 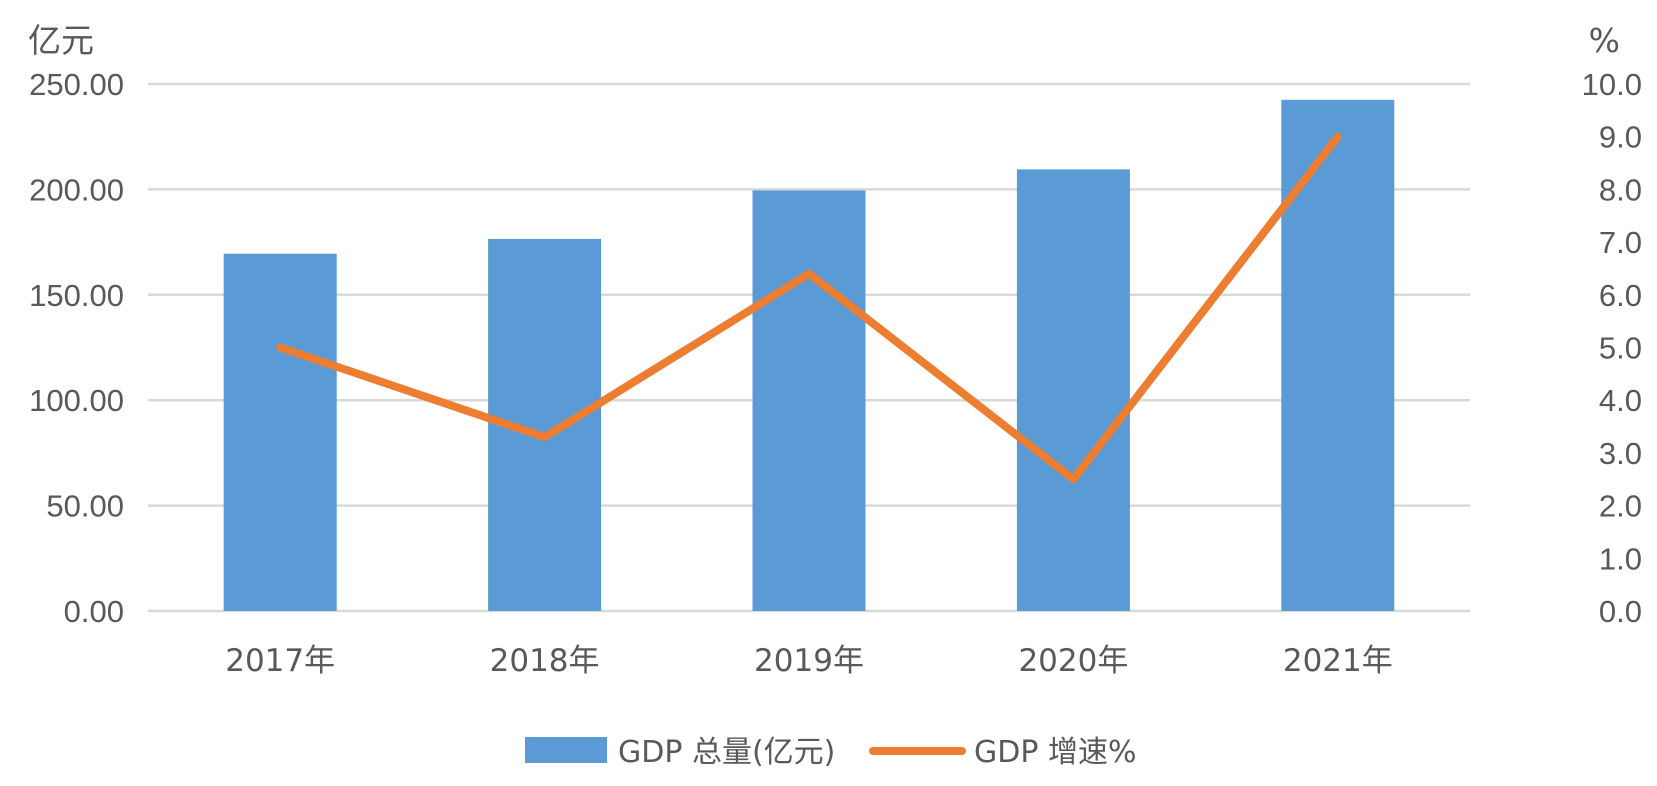 What do you see at coordinates (1620, 558) in the screenshot?
I see `right-axis-tick-label: 1.0` at bounding box center [1620, 558].